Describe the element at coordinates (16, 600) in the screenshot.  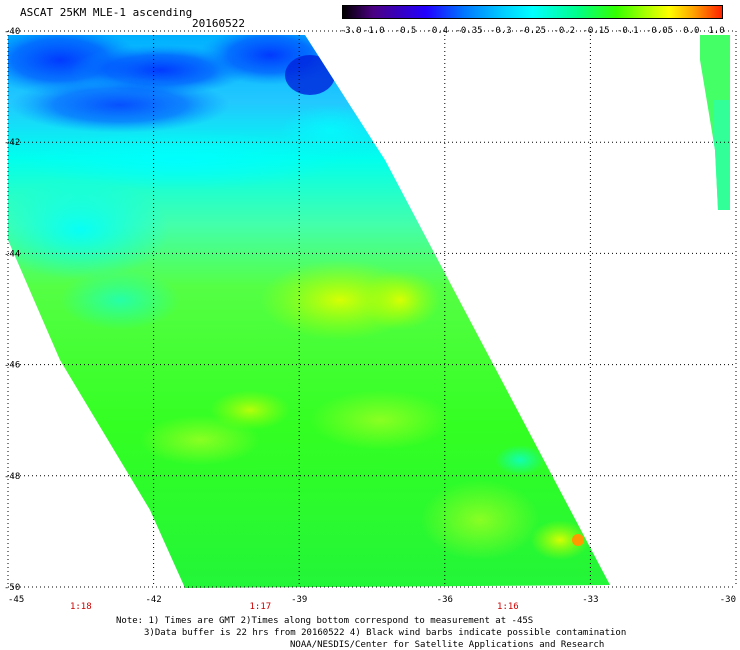
I see `longitude-tick-label: -45` at that location.